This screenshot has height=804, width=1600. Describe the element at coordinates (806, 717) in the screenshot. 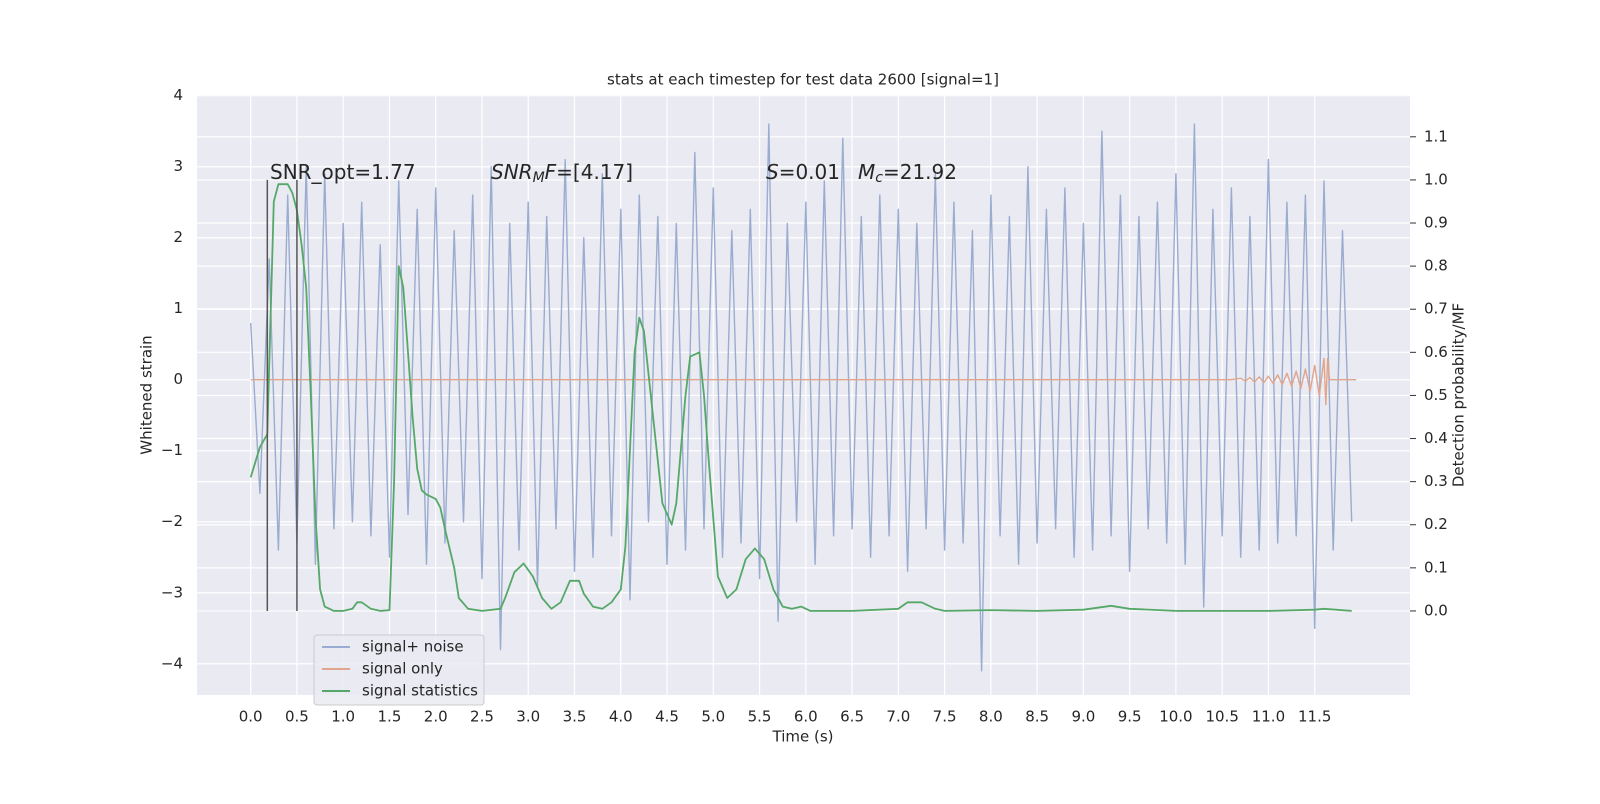

I see `x-tick-label: 6.0` at that location.